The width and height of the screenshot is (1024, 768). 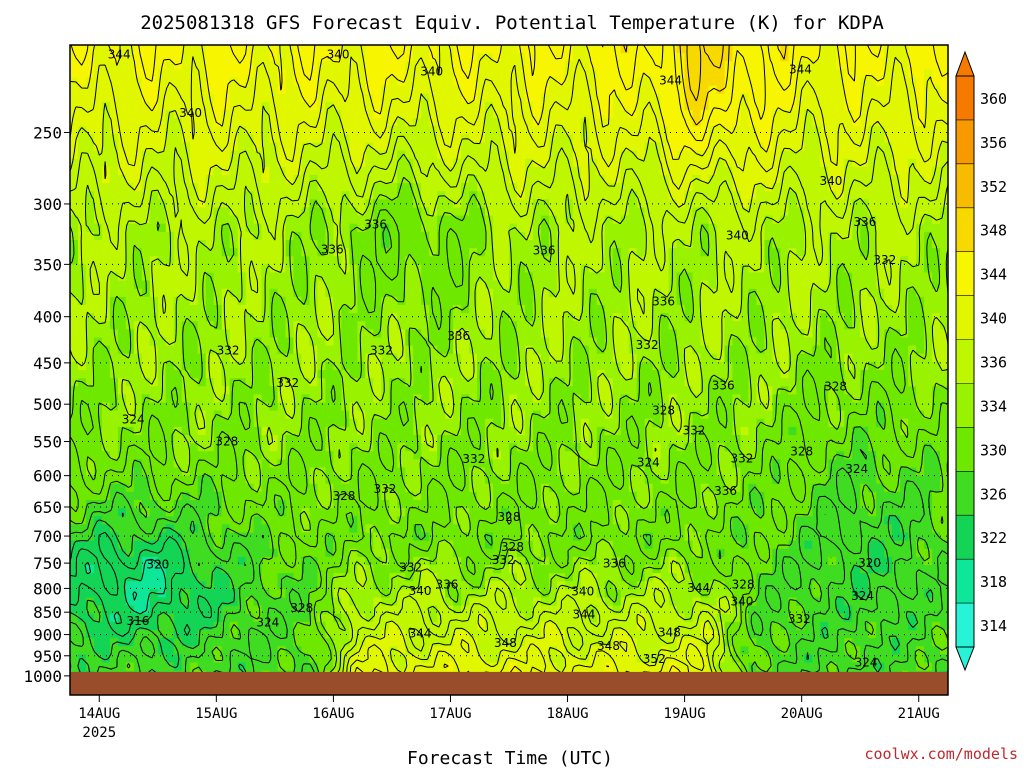 I want to click on x-tick-year: 2025, so click(x=99, y=733).